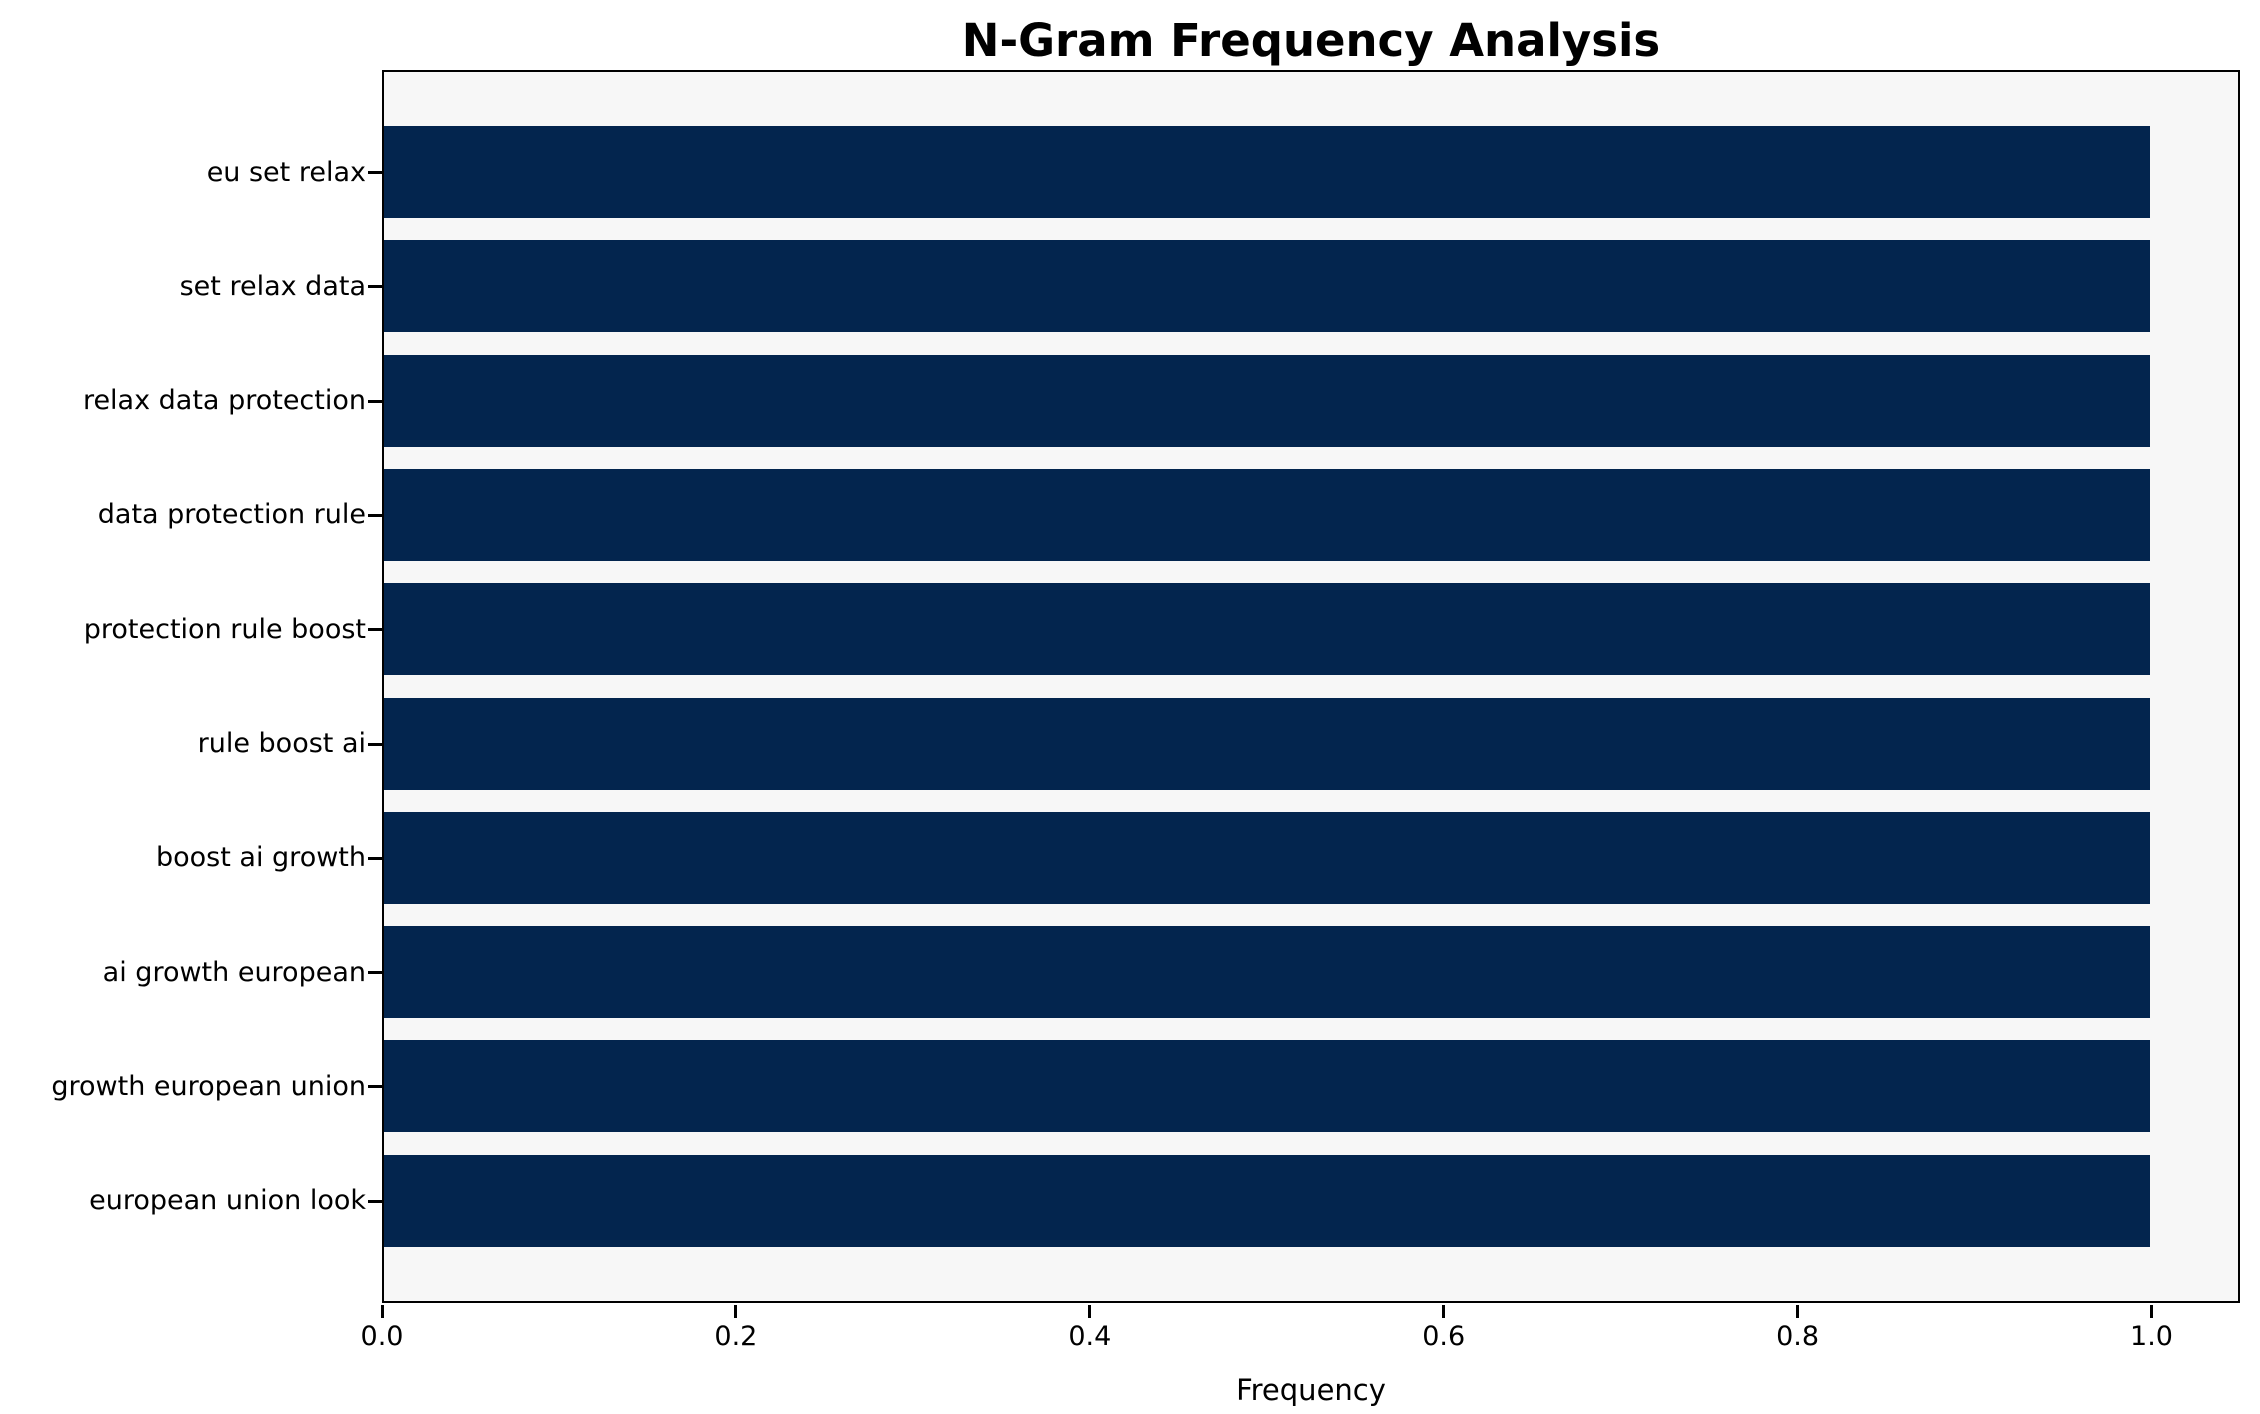 This screenshot has width=2260, height=1414. I want to click on y-tick-label: boost ai growth, so click(261, 858).